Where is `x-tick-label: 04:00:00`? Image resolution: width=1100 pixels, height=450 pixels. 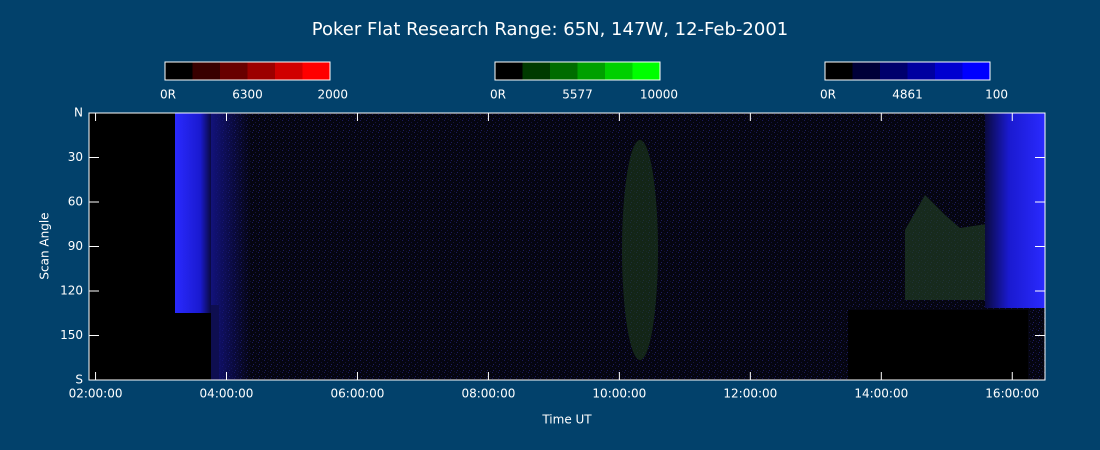 x-tick-label: 04:00:00 is located at coordinates (227, 394).